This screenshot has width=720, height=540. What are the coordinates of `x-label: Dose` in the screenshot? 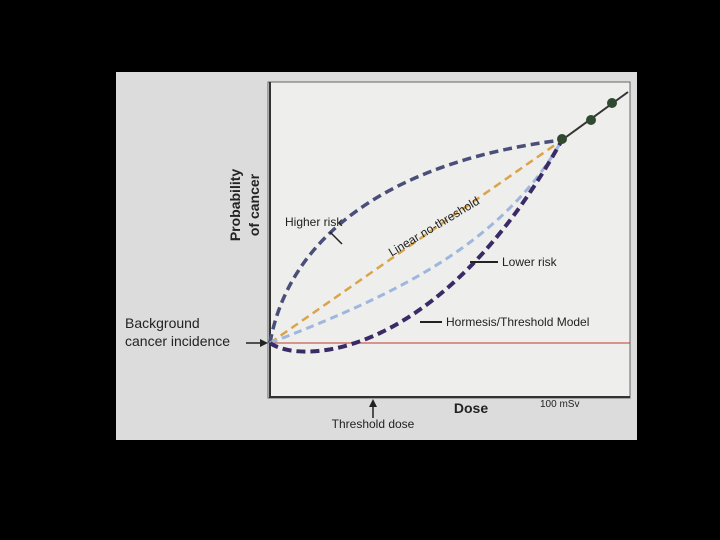 It's located at (471, 408).